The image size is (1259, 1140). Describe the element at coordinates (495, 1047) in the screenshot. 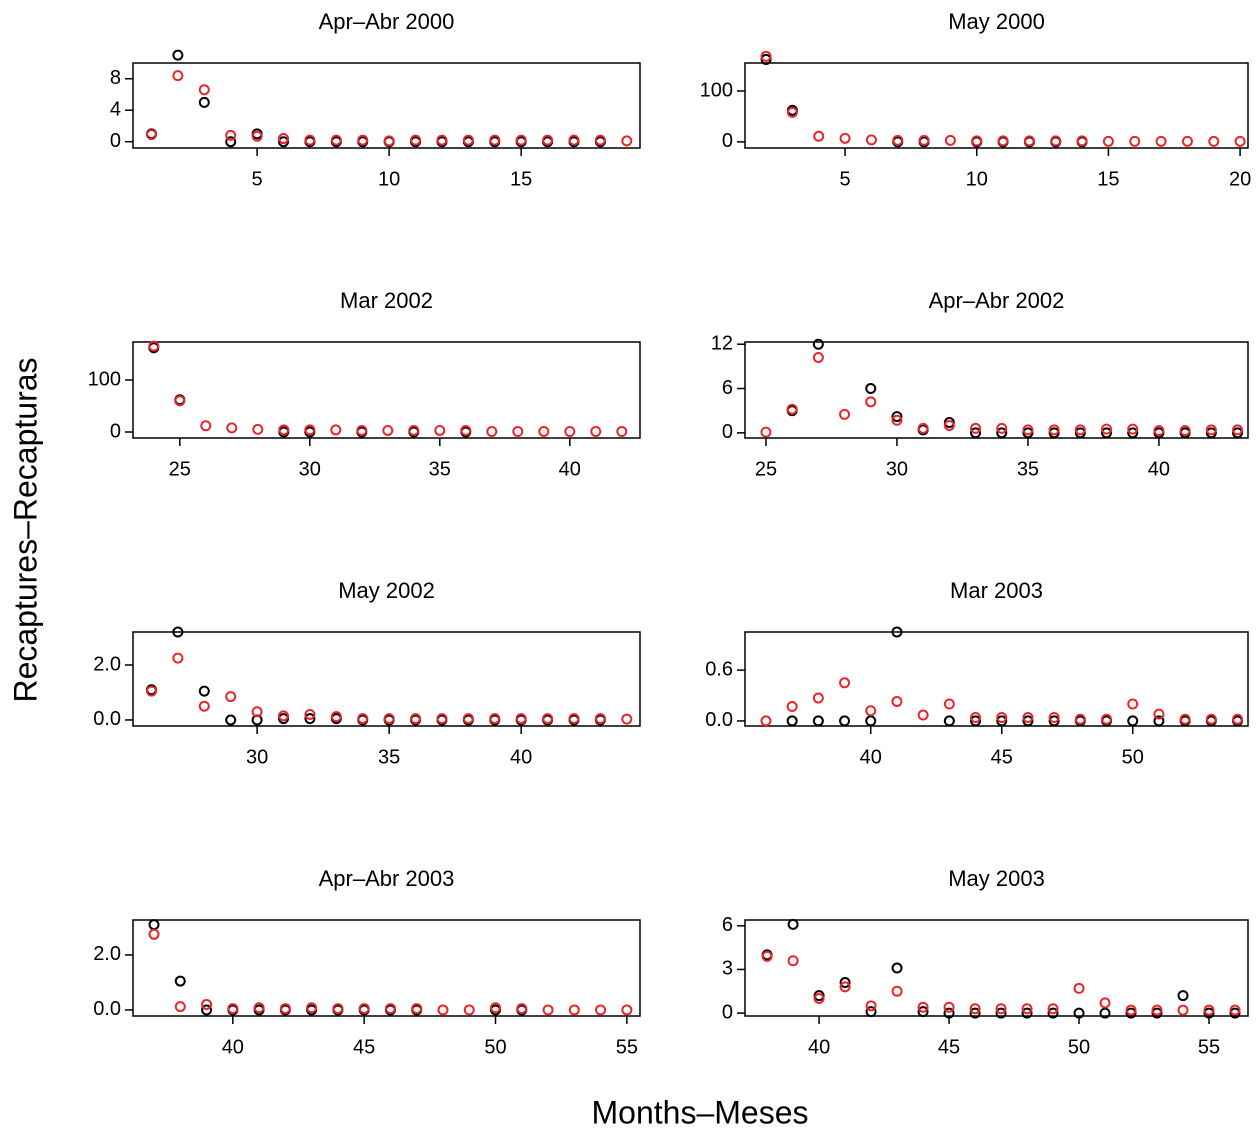

I see `x-tick-label: 50` at that location.